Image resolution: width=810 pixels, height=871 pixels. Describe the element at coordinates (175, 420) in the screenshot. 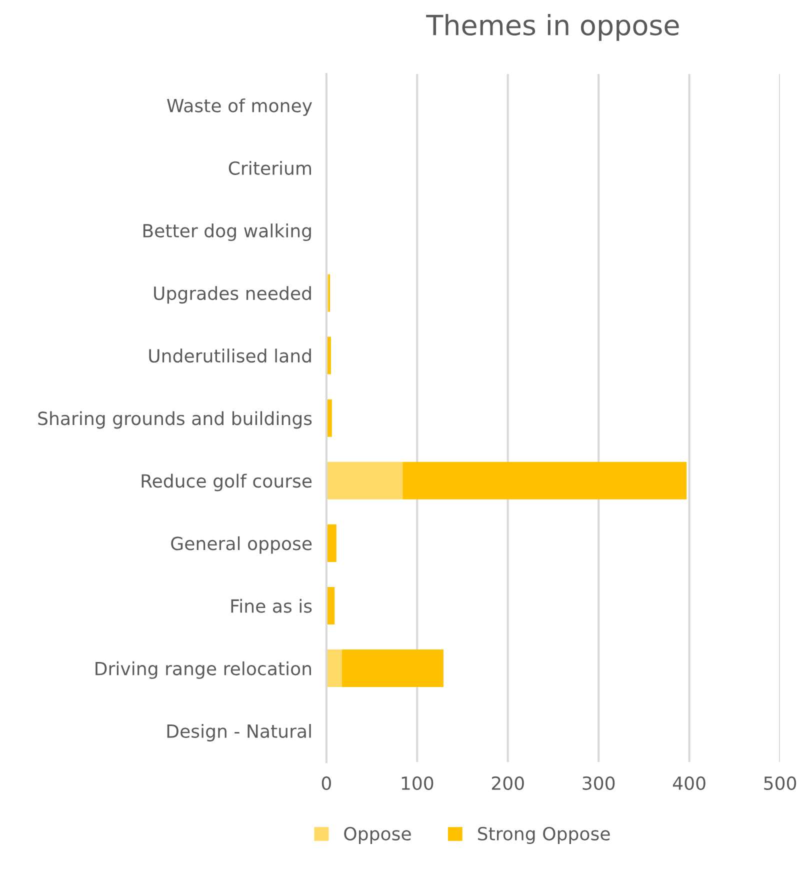

I see `y-tick-label: Sharing grounds and buildings` at that location.